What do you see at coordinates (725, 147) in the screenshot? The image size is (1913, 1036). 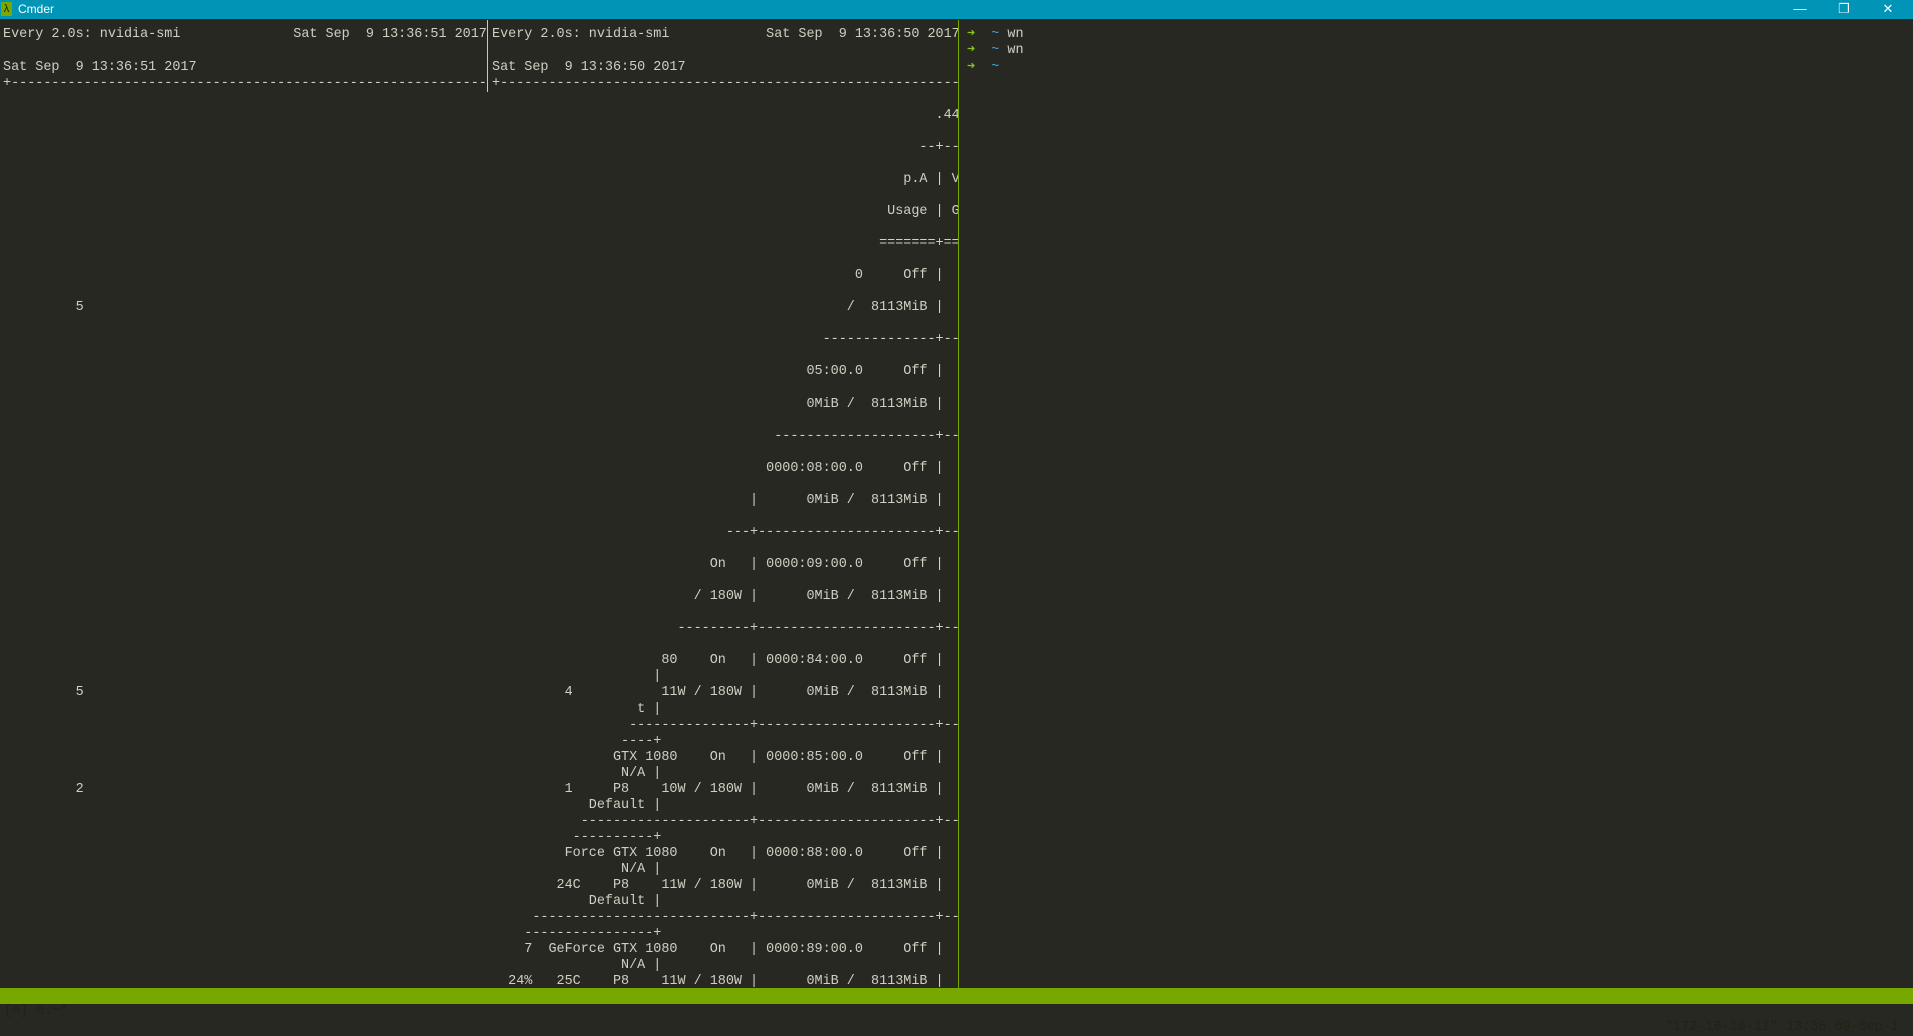 I see `terminal-line: --+--` at bounding box center [725, 147].